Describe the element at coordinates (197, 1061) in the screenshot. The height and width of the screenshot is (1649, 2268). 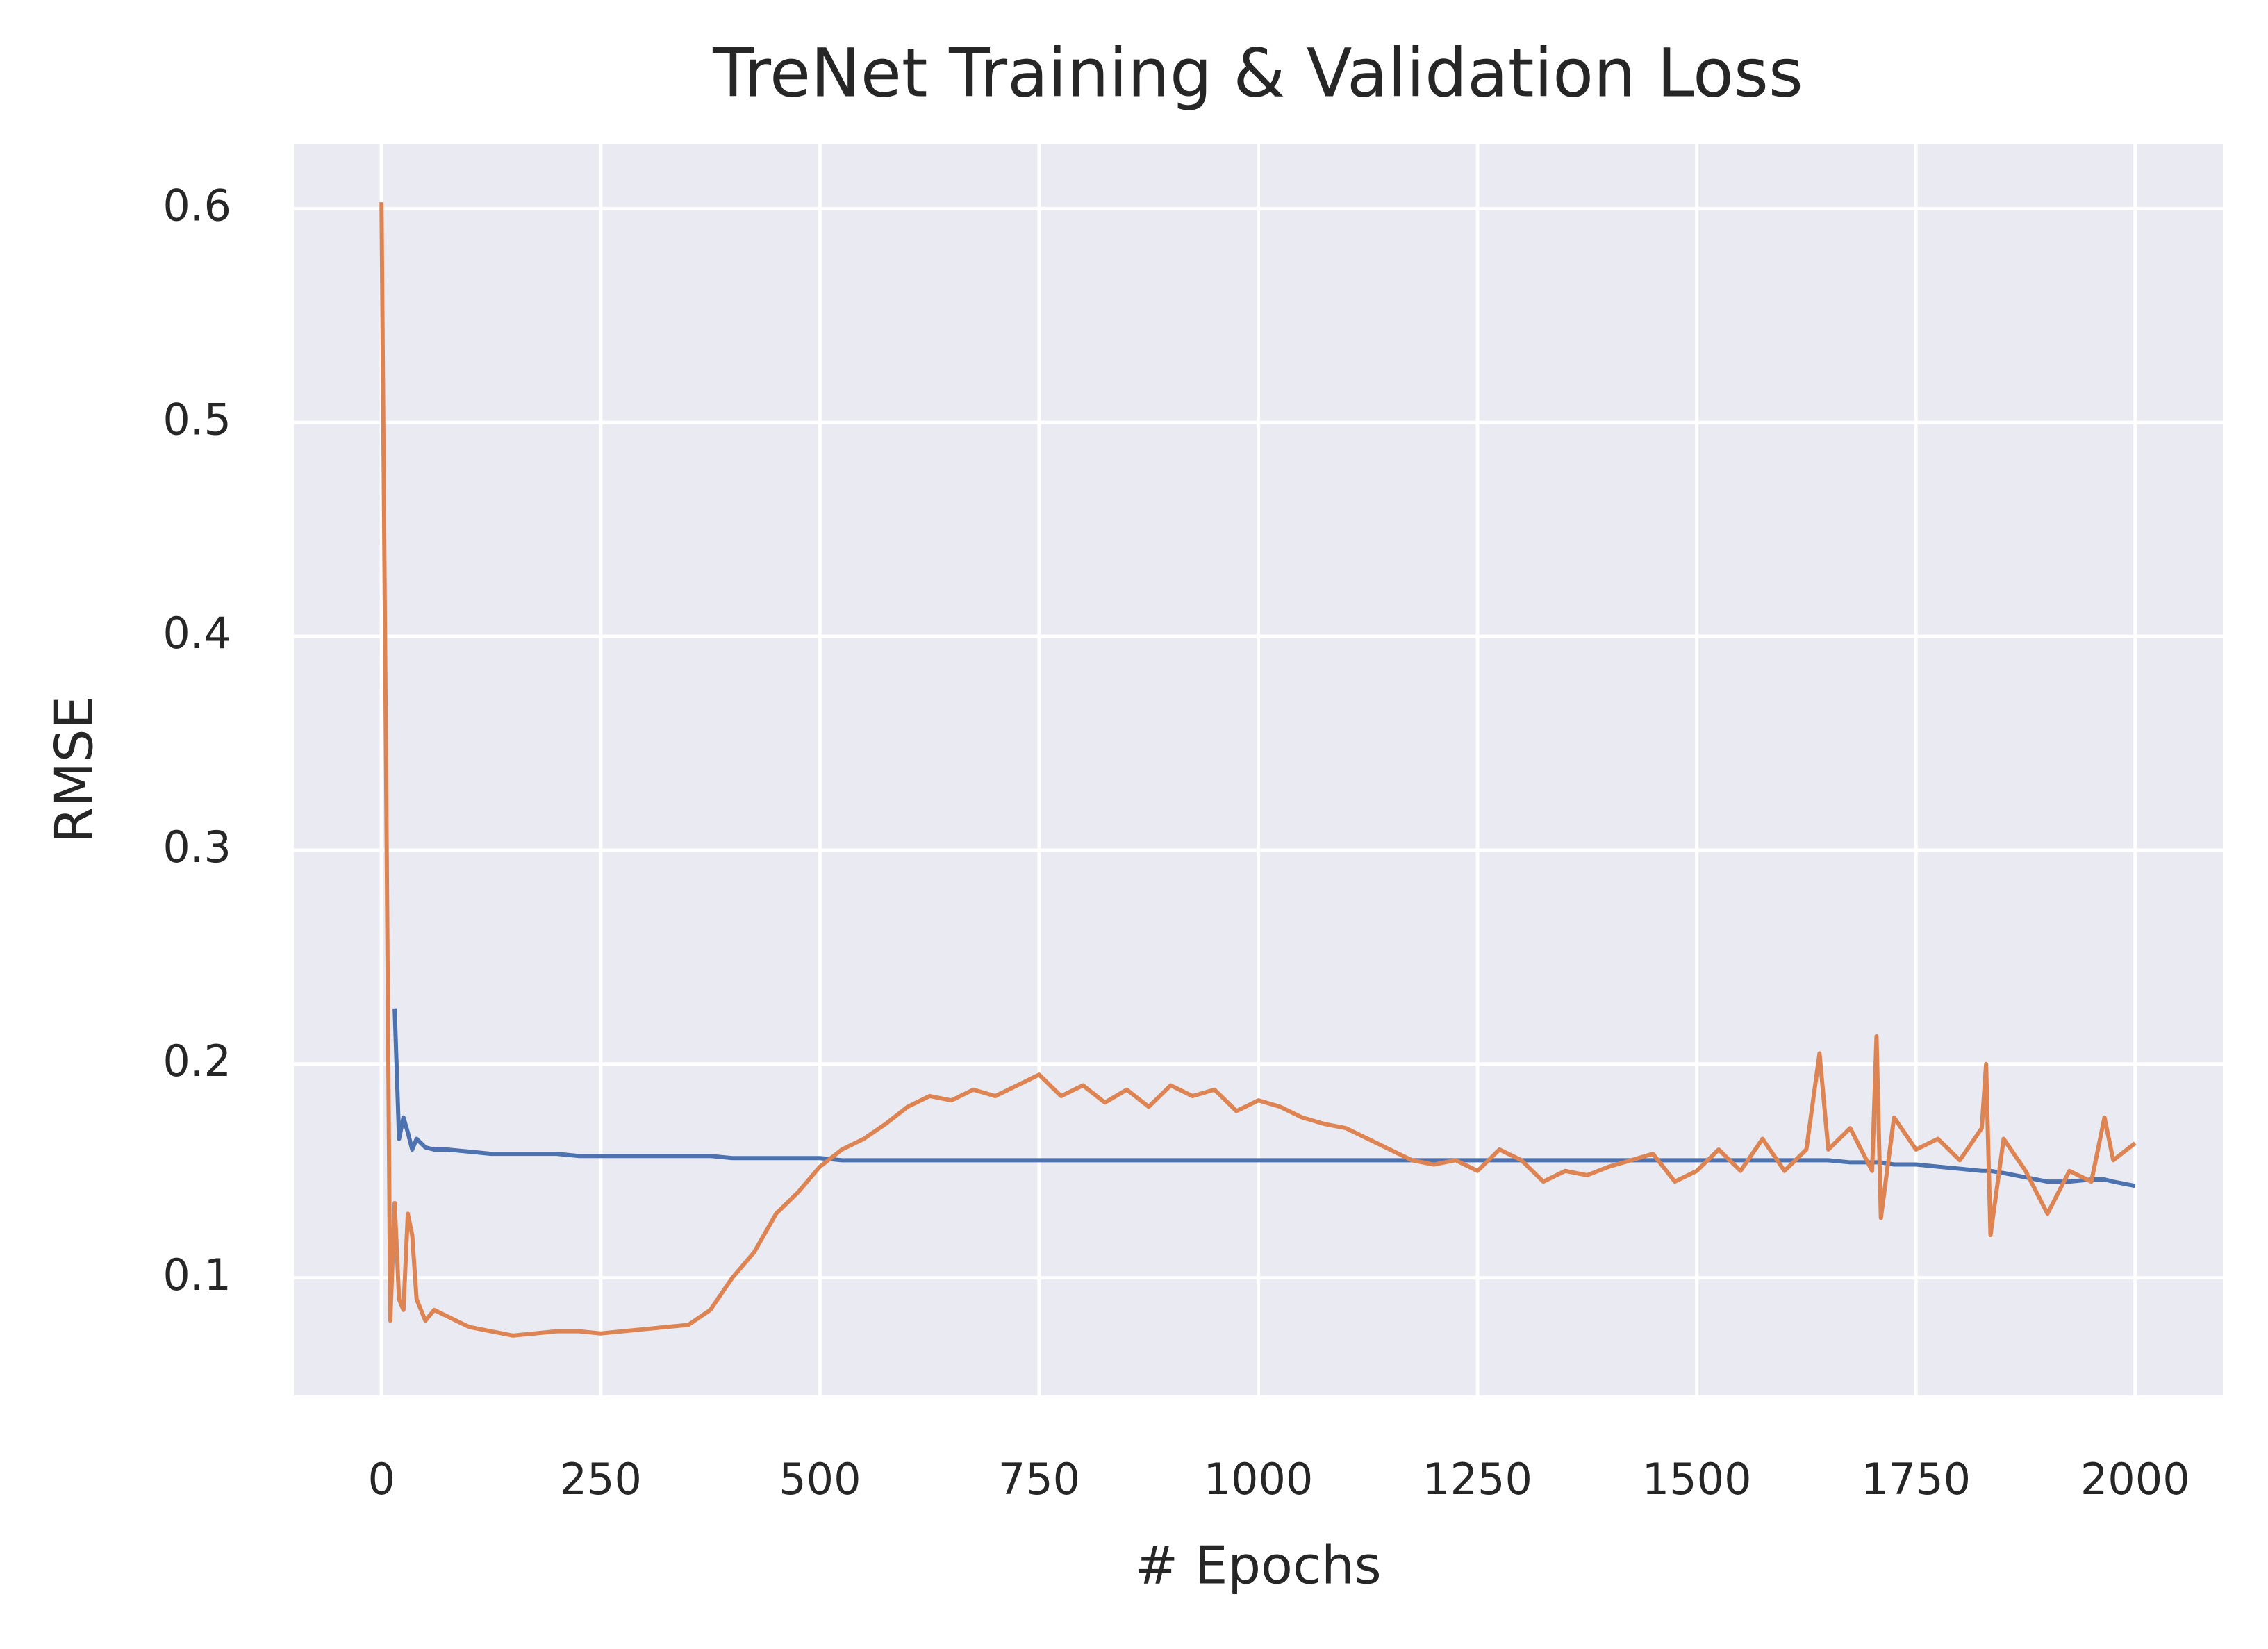
I see `y-tick-label: 0.2` at that location.